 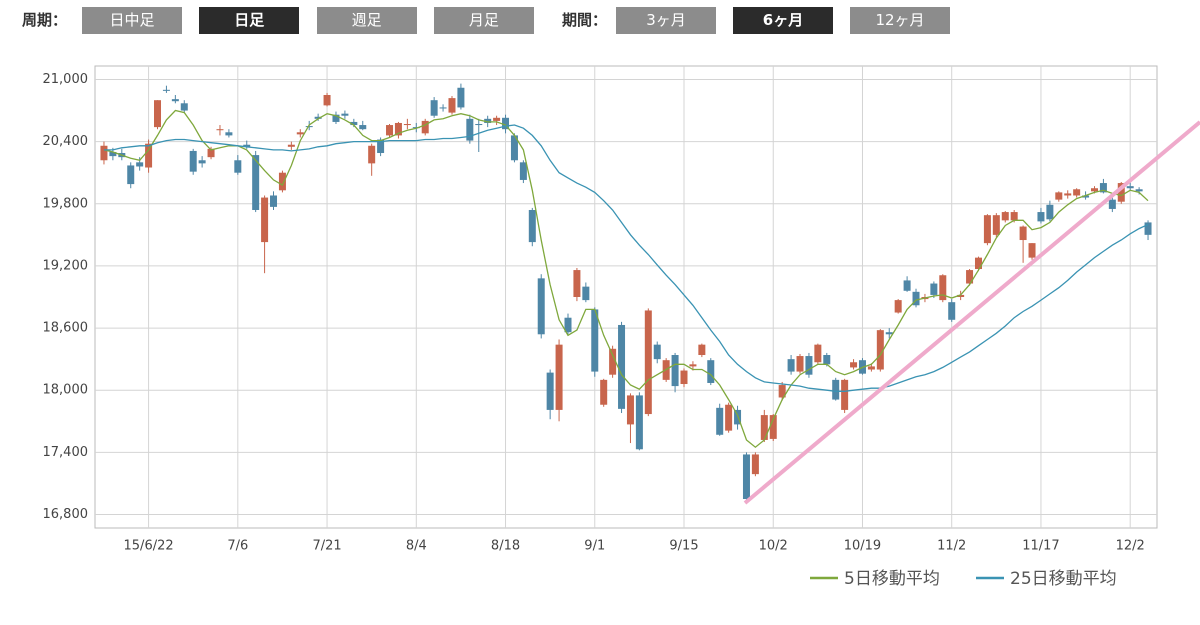 What do you see at coordinates (666, 20) in the screenshot?
I see `range-button: 3ヶ月` at bounding box center [666, 20].